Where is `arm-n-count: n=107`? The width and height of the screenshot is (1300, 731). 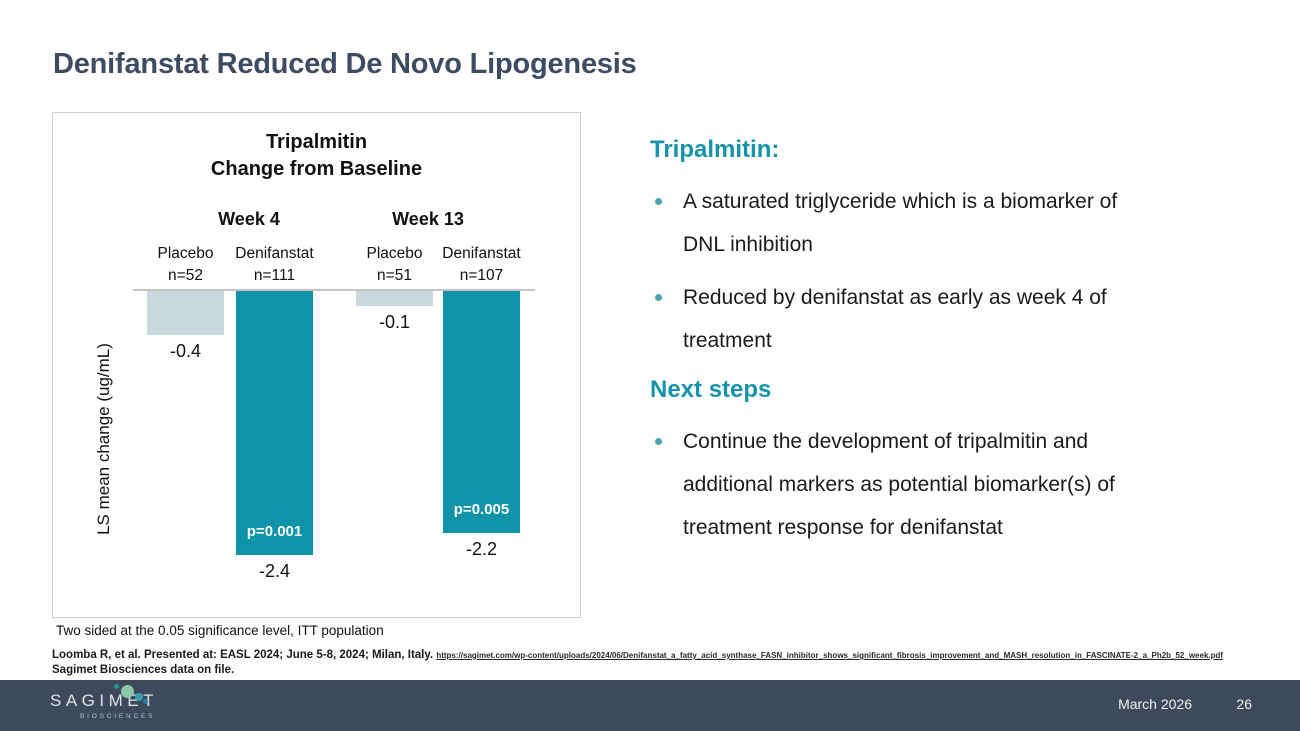
arm-n-count: n=107 is located at coordinates (481, 275).